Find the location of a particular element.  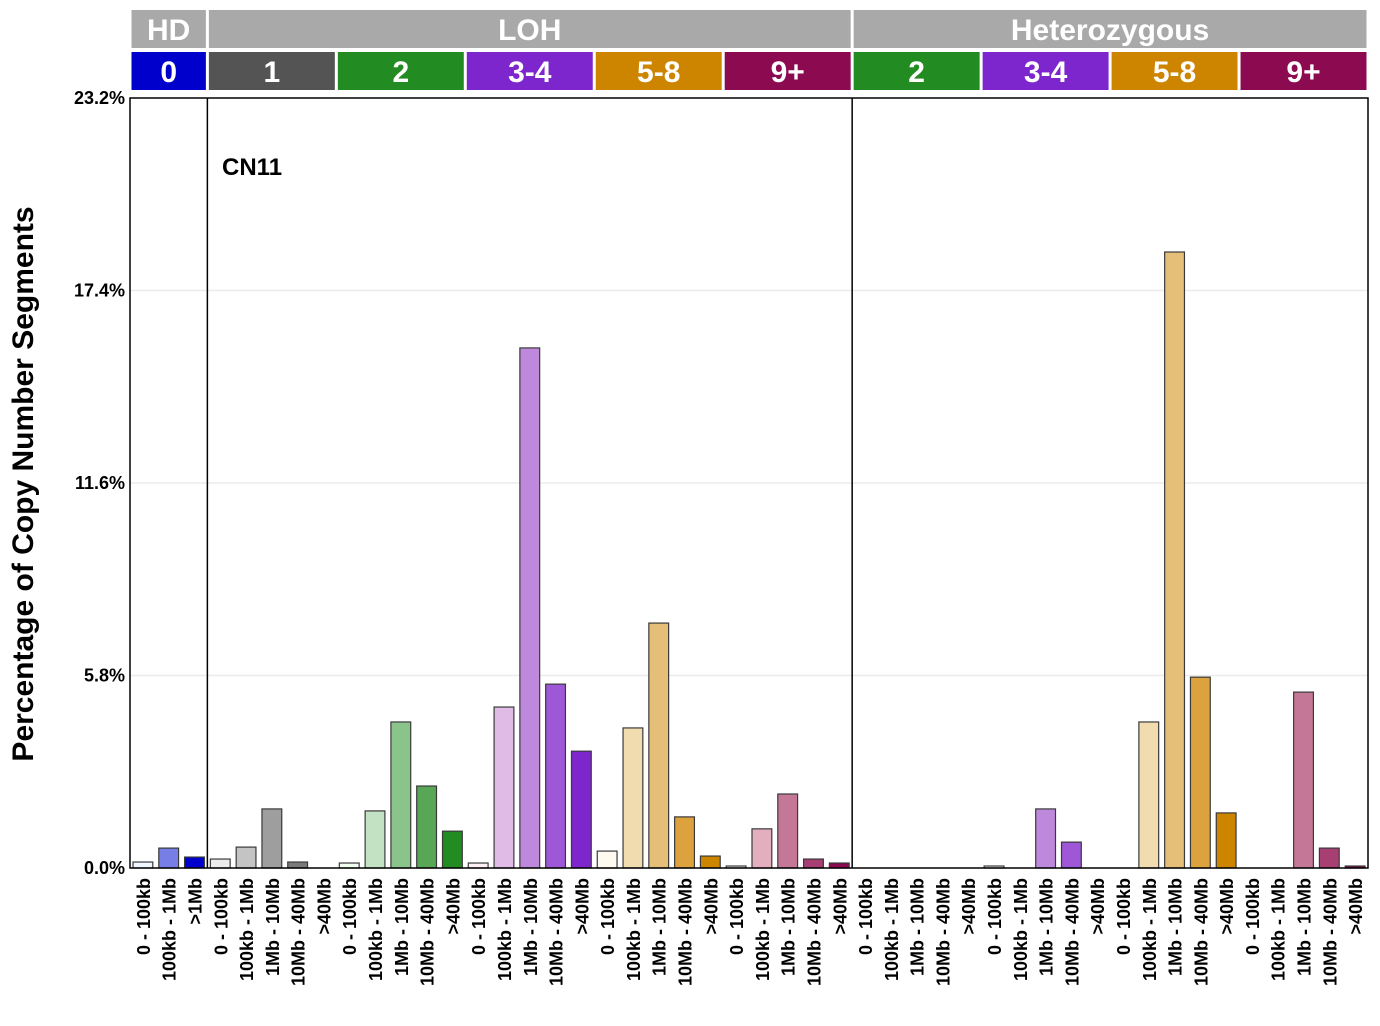

y-axis-label: Percentage of Copy Number Segments is located at coordinates (23, 483).